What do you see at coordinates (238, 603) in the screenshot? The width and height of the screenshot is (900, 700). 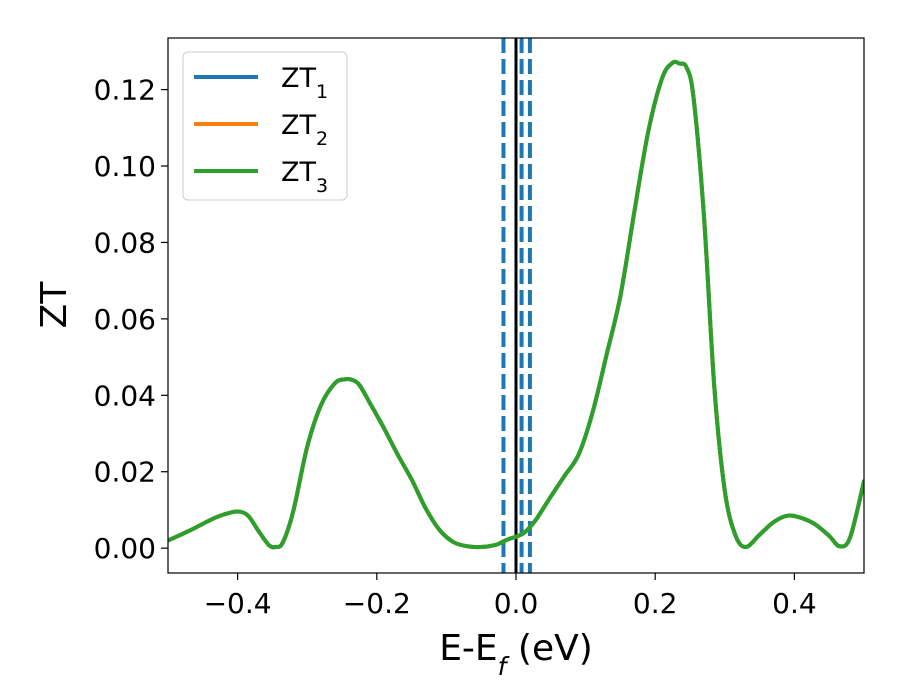 I see `x-tick-label: −0.4` at bounding box center [238, 603].